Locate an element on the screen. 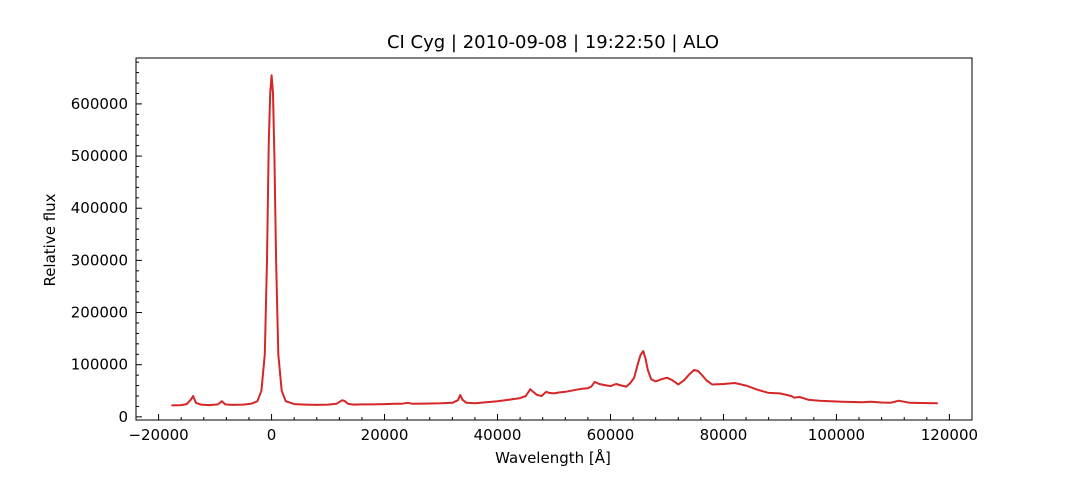  chart-title: CI Cyg | 2010-09-08 | 19:22:50 | ALO is located at coordinates (553, 42).